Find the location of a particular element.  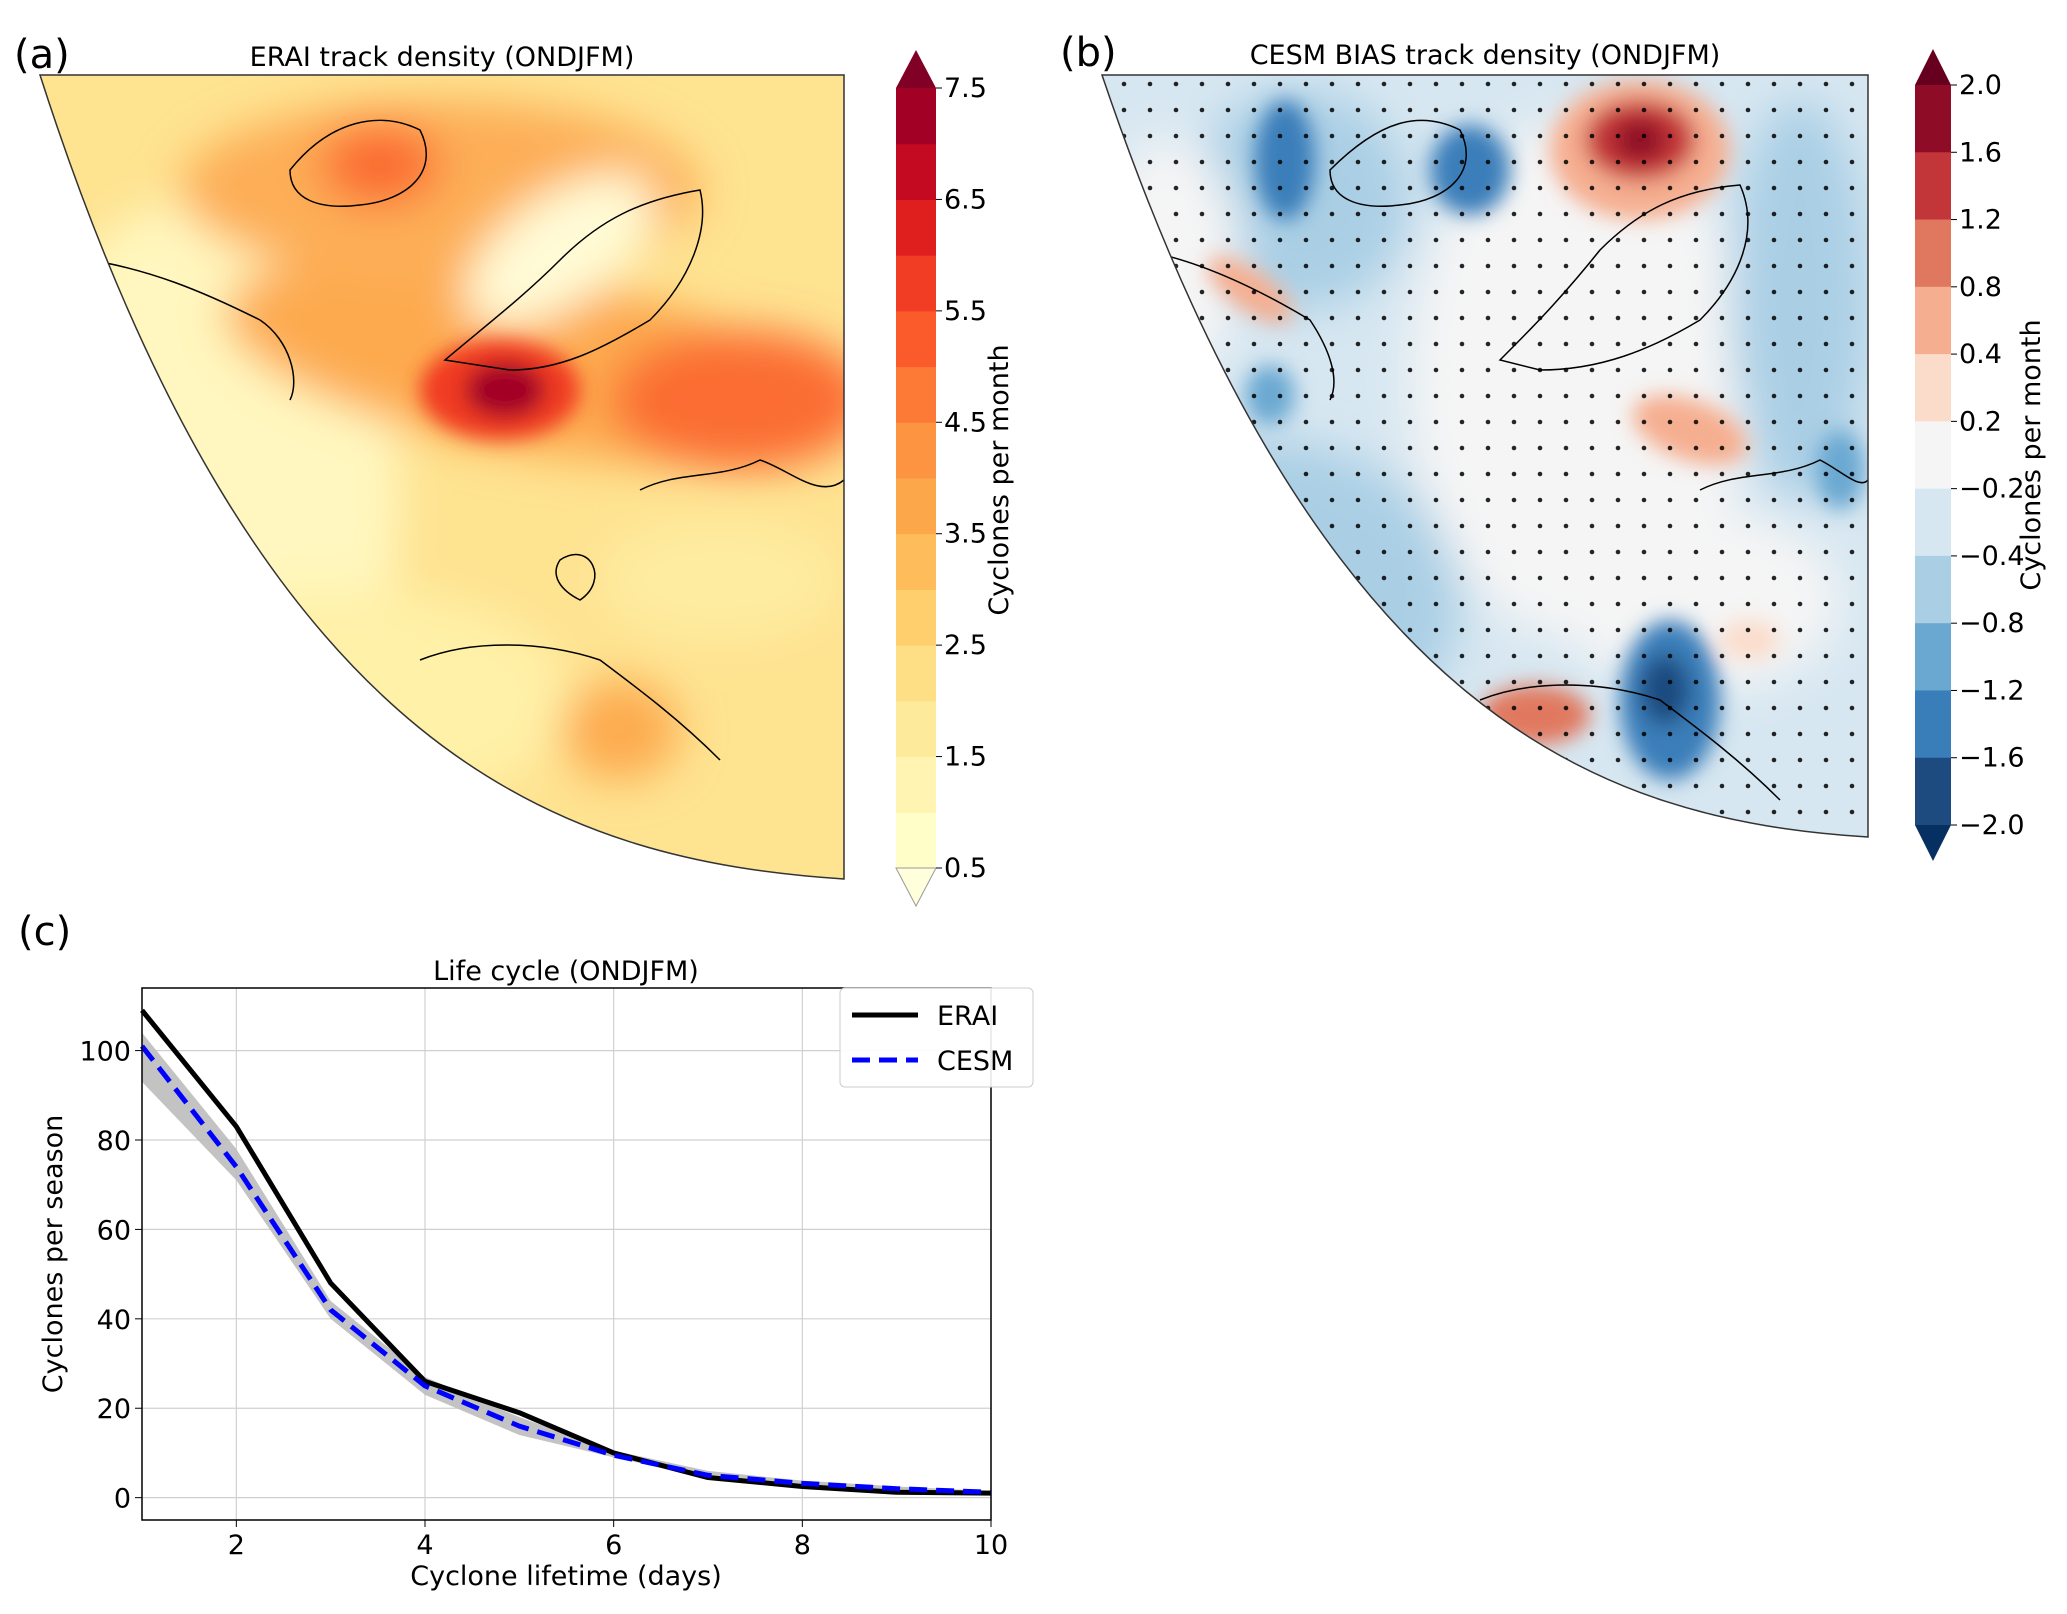

colorbar-a-tick-label: 0.5 is located at coordinates (965, 868).